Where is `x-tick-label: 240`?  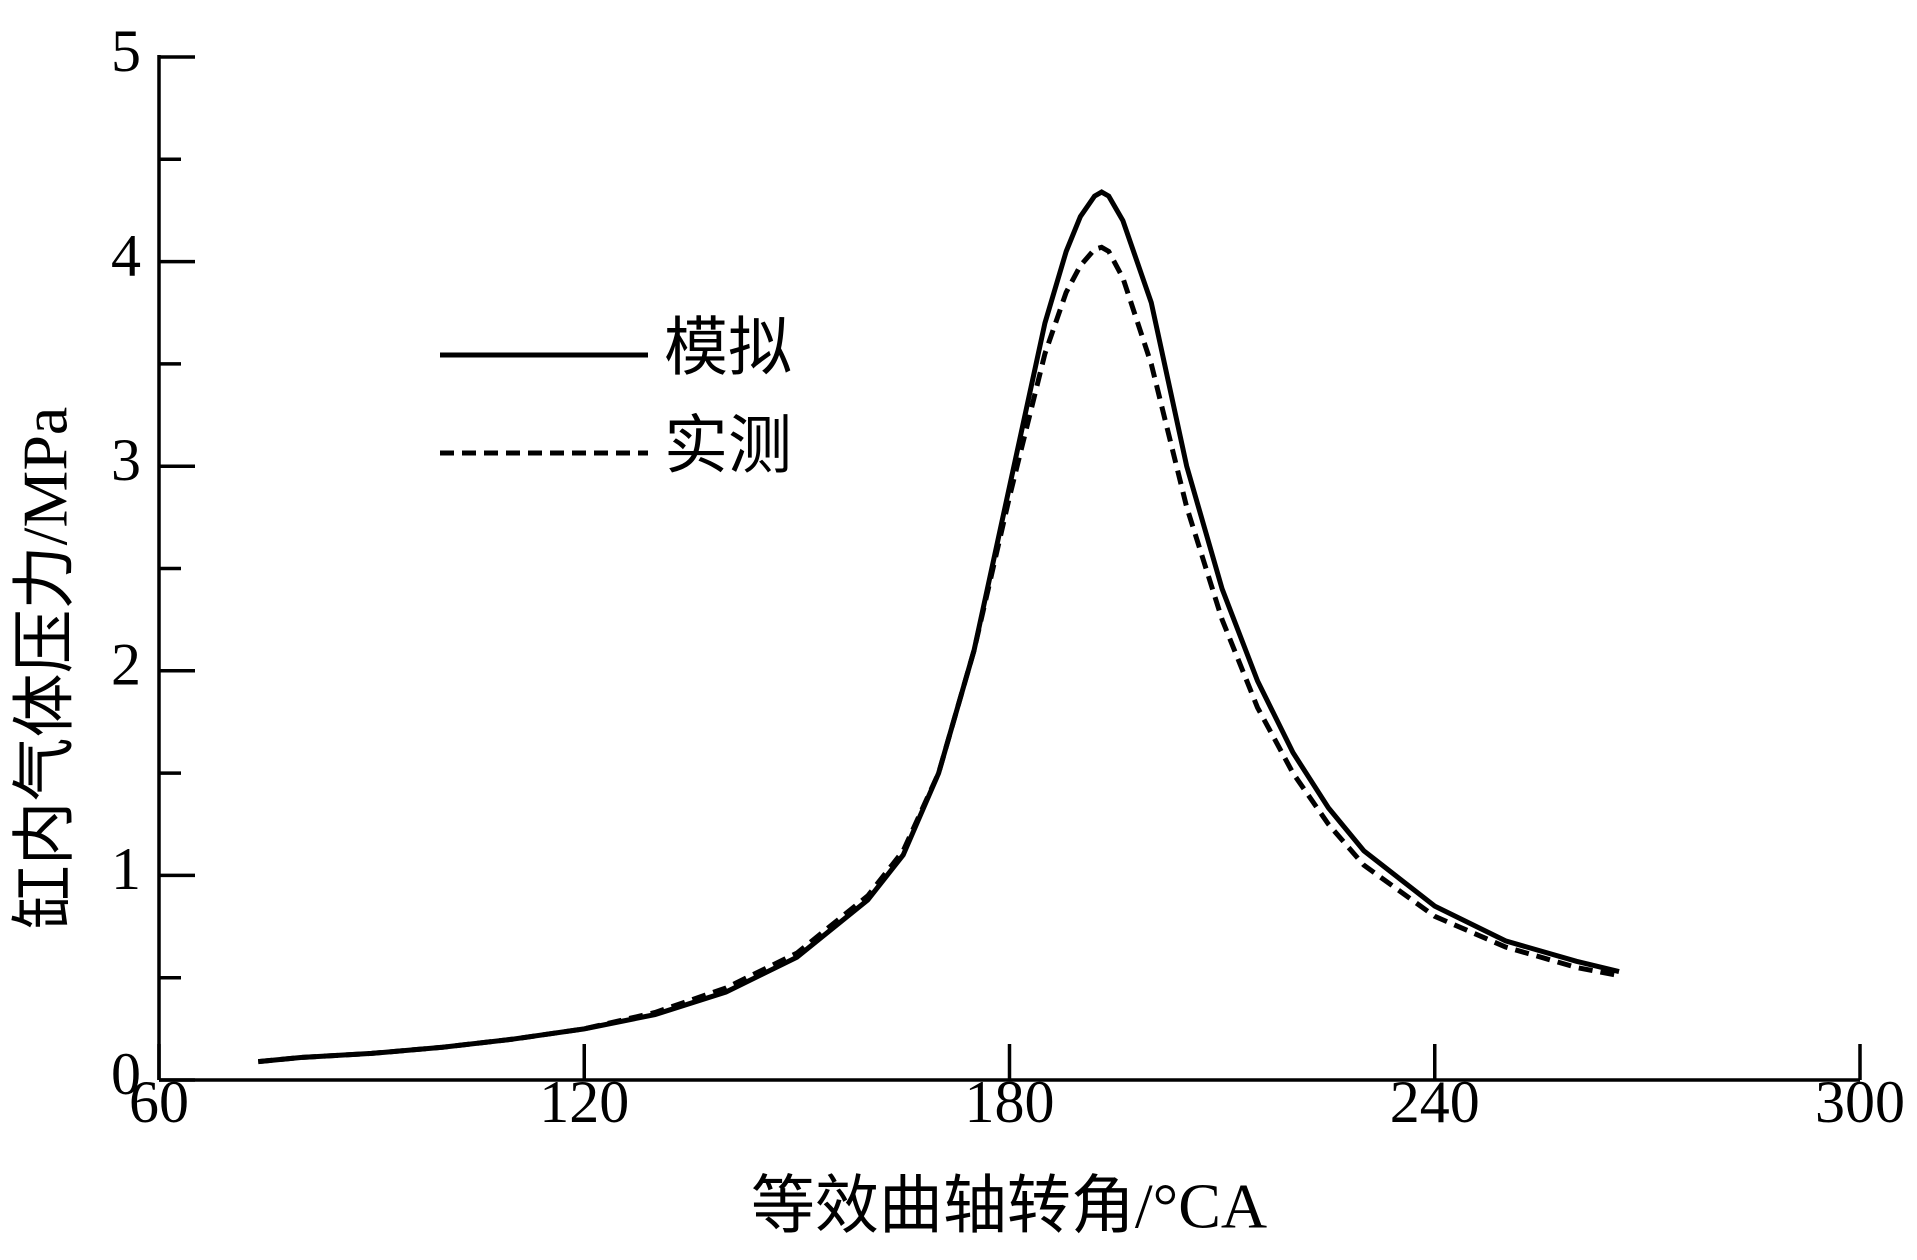
x-tick-label: 240 is located at coordinates (1435, 1102).